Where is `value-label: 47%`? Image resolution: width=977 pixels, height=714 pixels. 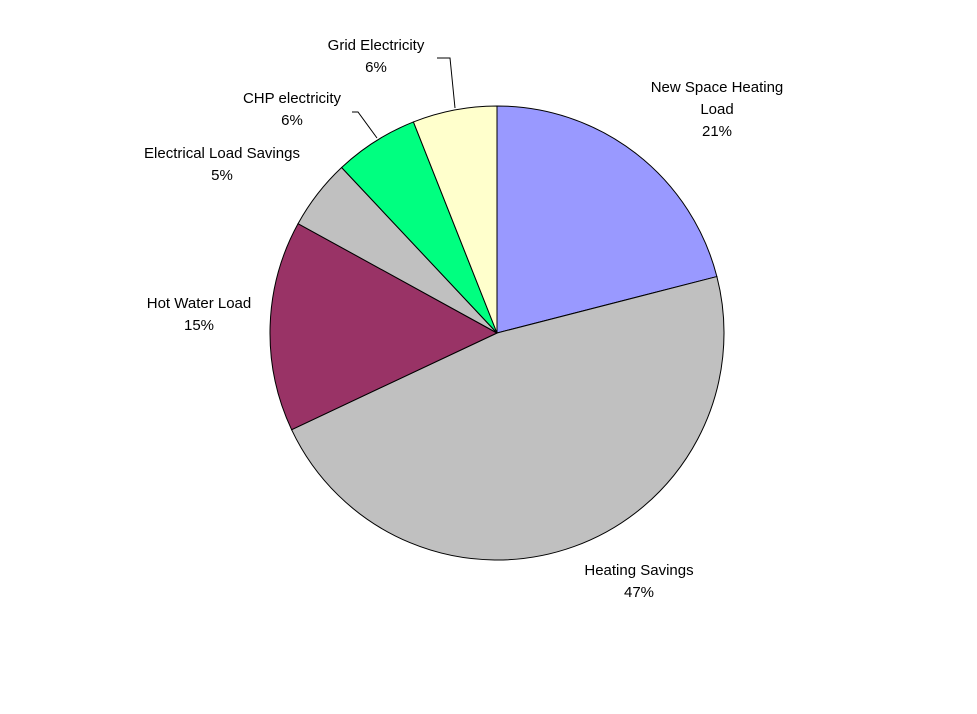
value-label: 47% is located at coordinates (639, 592).